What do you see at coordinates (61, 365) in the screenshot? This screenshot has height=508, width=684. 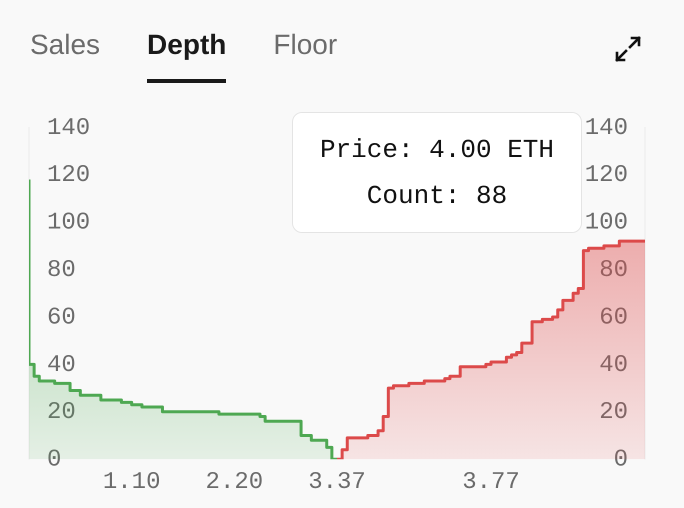 I see `y-tick-label: 40` at bounding box center [61, 365].